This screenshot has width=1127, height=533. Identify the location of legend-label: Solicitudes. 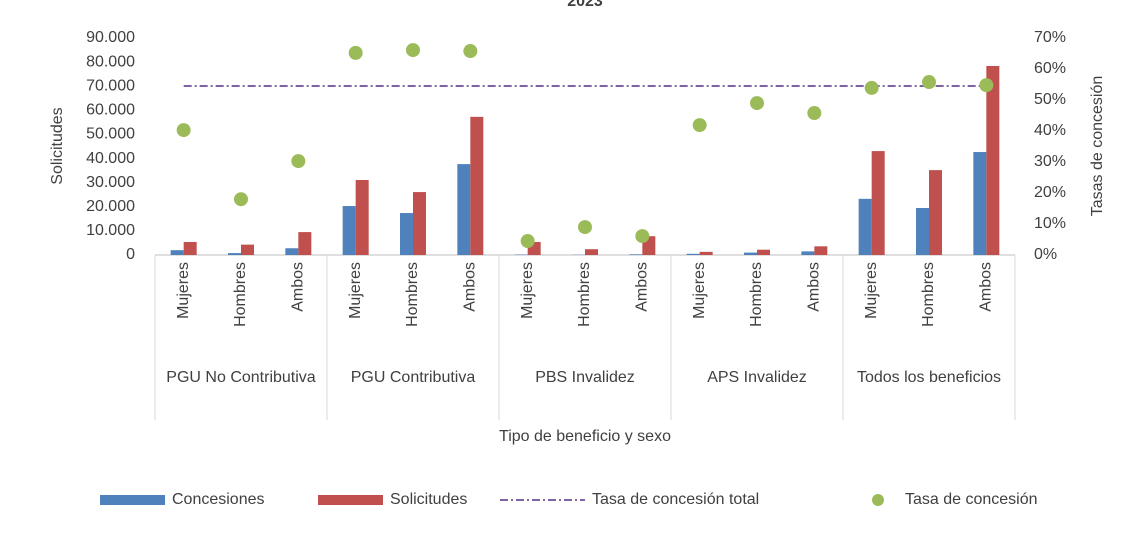
(428, 499).